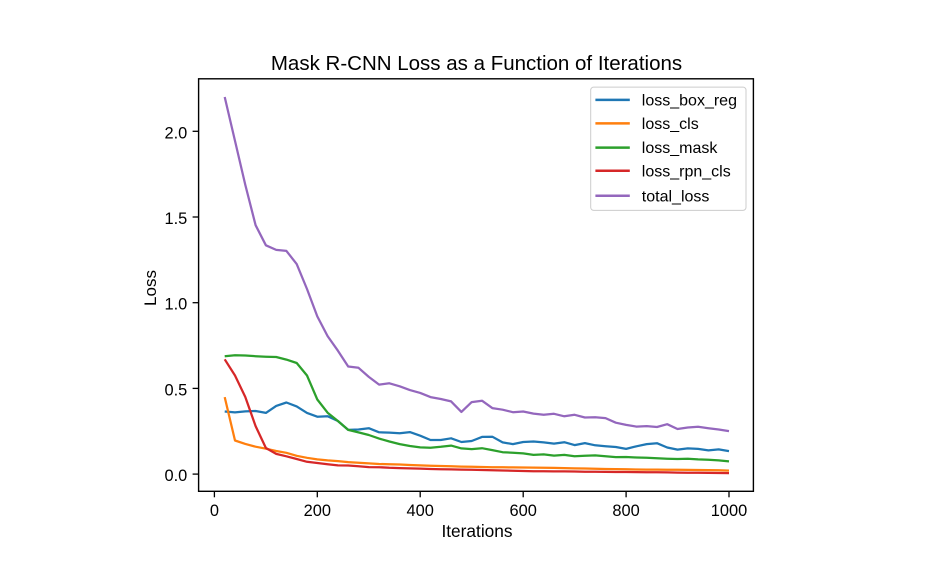 The height and width of the screenshot is (569, 932). Describe the element at coordinates (176, 476) in the screenshot. I see `svg-text: 0.0` at that location.